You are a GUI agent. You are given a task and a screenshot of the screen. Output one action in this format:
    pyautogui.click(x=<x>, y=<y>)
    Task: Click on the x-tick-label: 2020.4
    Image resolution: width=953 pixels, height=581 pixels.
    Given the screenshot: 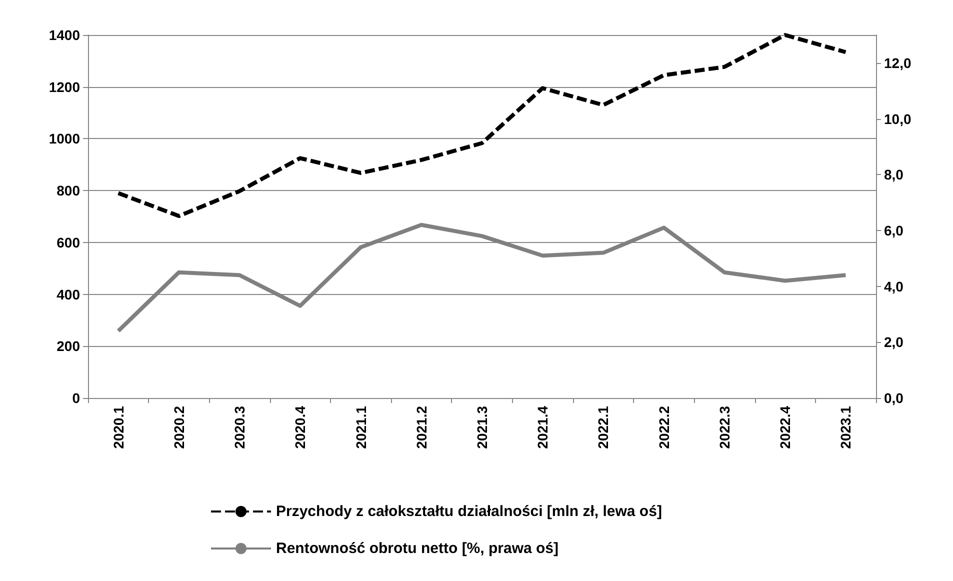 What is the action you would take?
    pyautogui.click(x=300, y=427)
    